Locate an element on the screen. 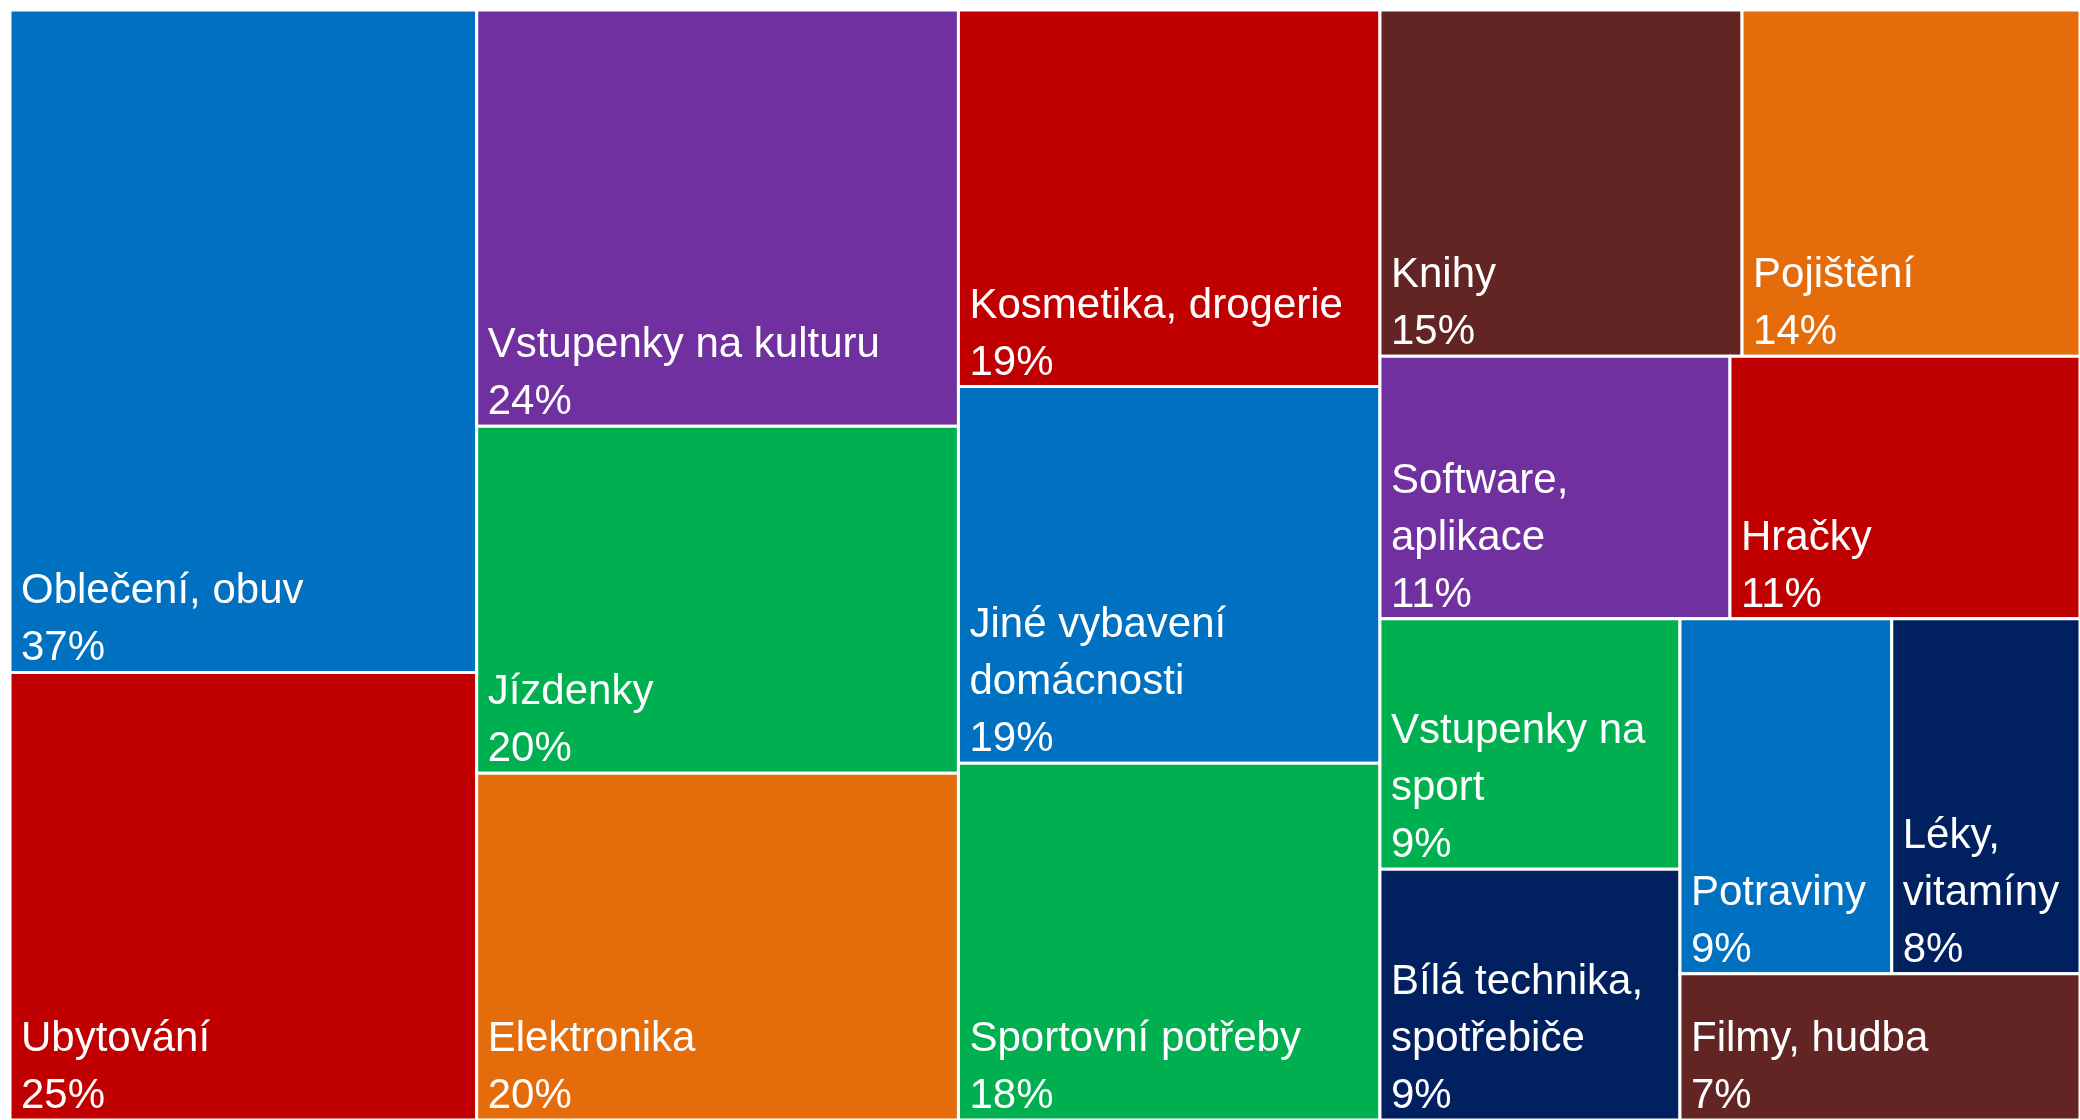 Image resolution: width=2080 pixels, height=1120 pixels. data-label: 14% is located at coordinates (1795, 330).